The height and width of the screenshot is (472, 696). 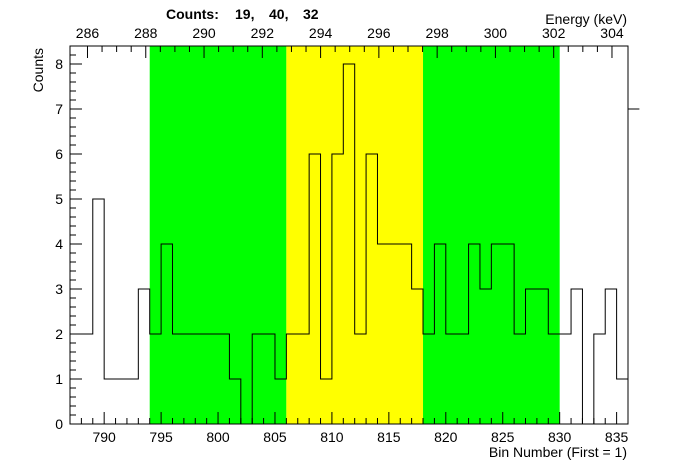 I want to click on energy-tick-label: 294, so click(x=321, y=33).